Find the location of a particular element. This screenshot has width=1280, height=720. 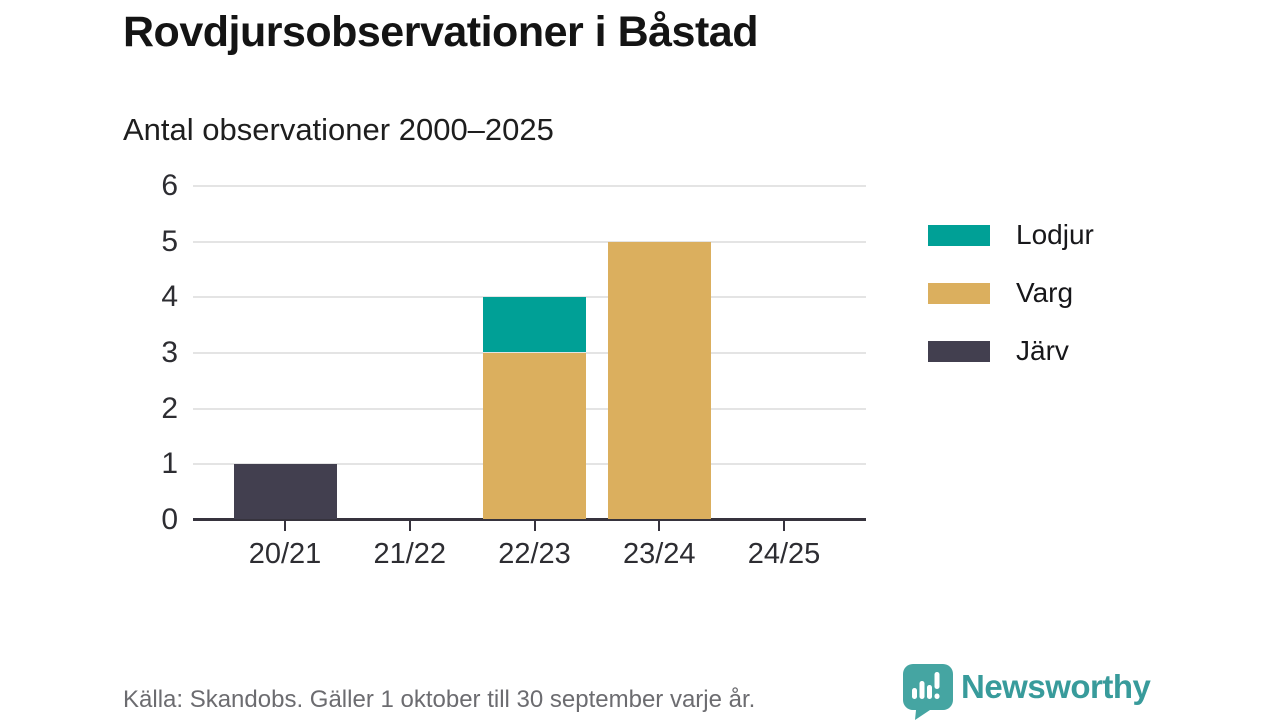

y-axis-tick-label: 2 is located at coordinates (169, 408).